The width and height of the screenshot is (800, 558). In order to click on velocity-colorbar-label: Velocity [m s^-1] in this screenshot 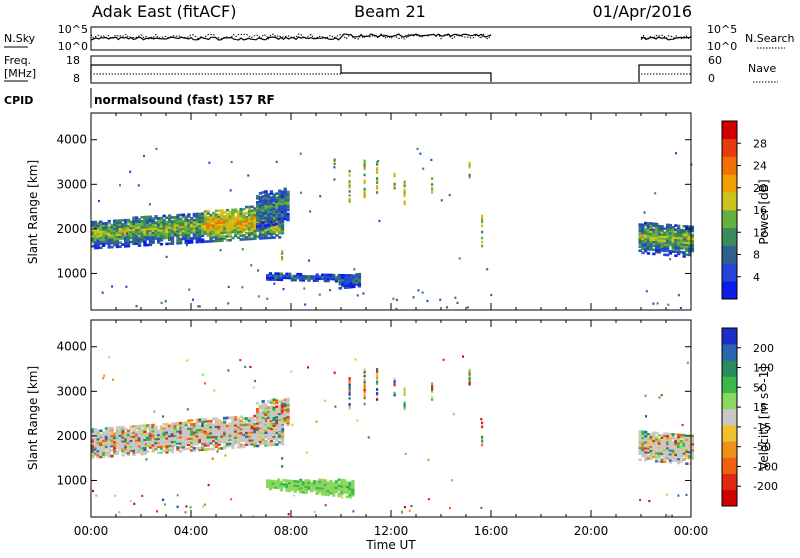, I will do `click(764, 418)`.